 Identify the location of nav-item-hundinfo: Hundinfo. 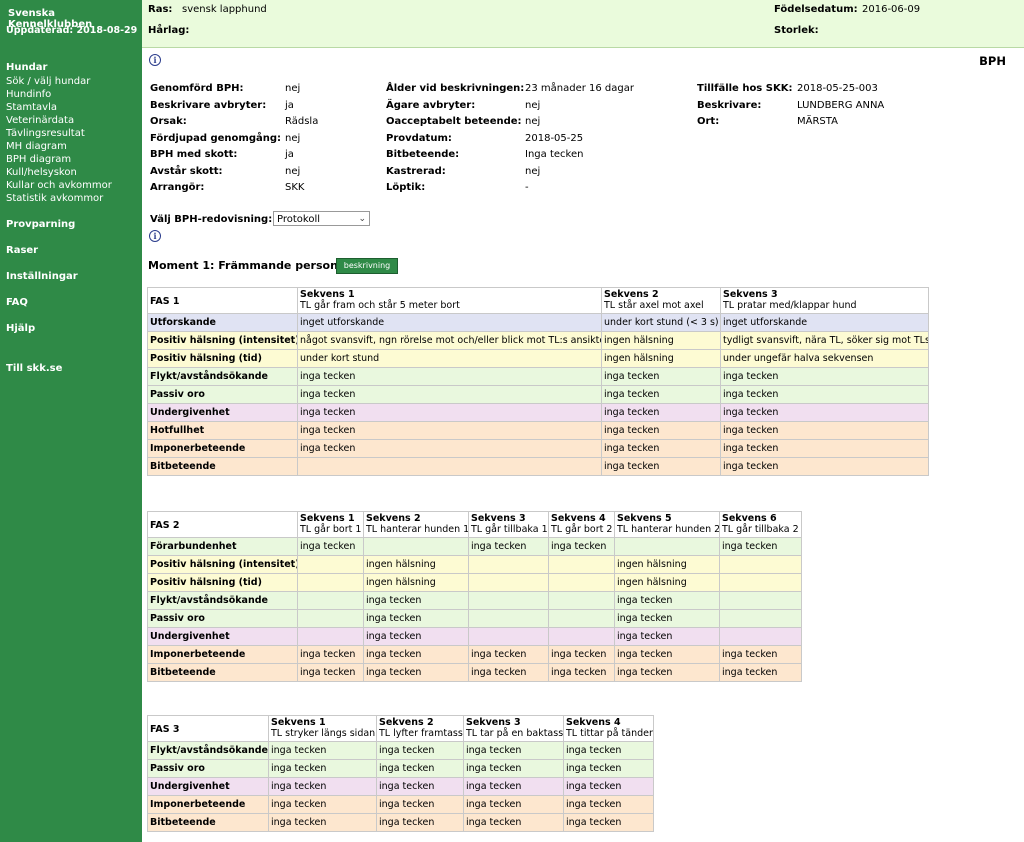
(29, 94).